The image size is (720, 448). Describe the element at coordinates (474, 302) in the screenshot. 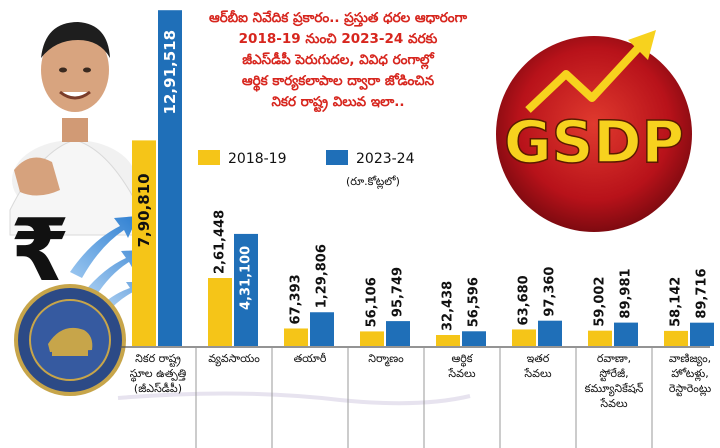

I see `data-label: 56,596` at that location.